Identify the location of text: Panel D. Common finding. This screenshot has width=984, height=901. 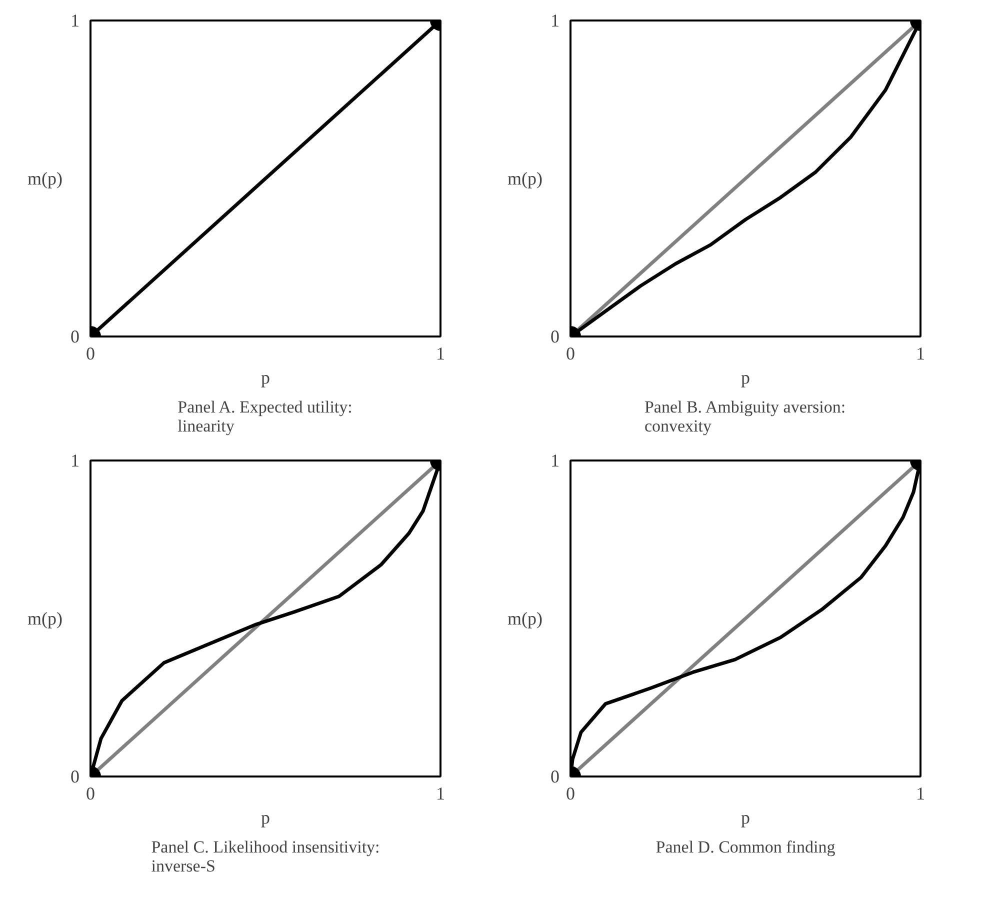
(746, 847).